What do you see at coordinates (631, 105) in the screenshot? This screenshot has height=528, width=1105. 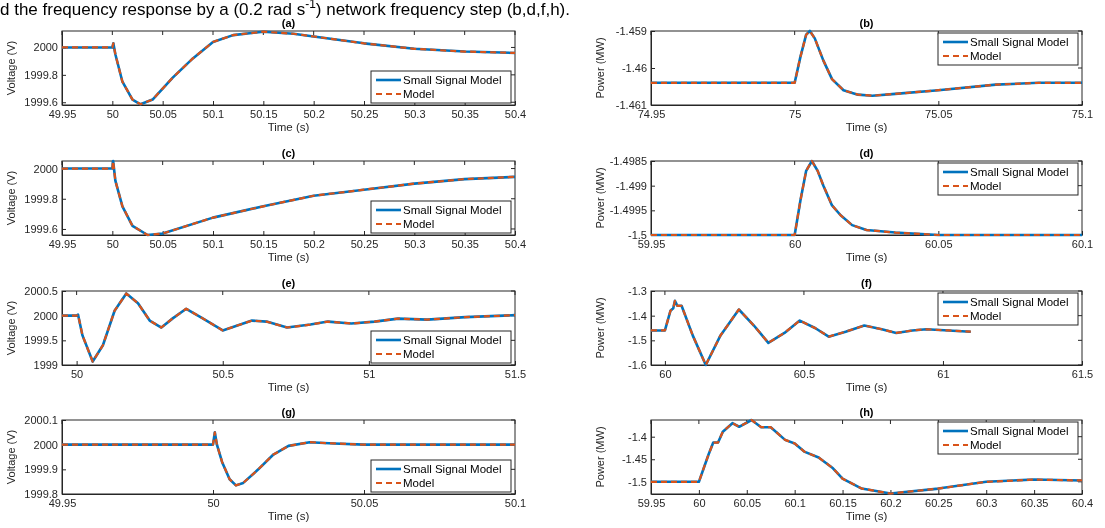 I see `y-tick-label: -1.461` at bounding box center [631, 105].